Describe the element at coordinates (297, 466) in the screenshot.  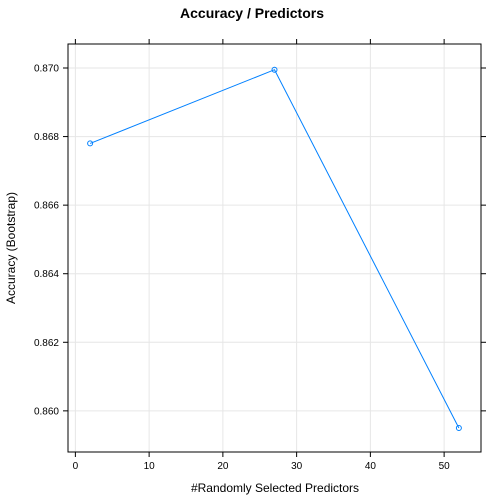
I see `x-tick-label: 30` at that location.